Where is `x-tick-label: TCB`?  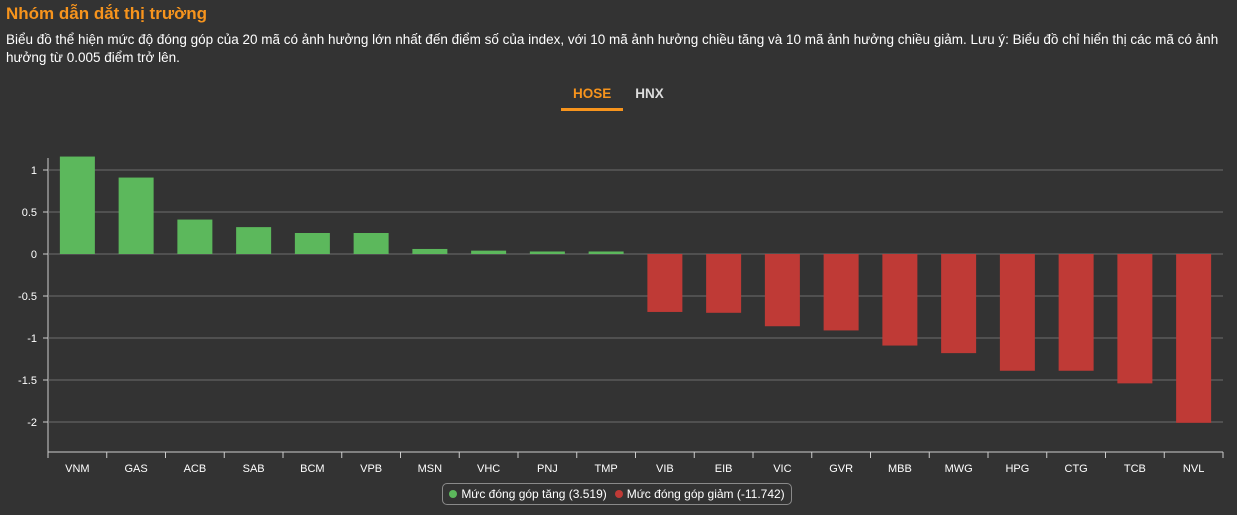 x-tick-label: TCB is located at coordinates (1135, 469).